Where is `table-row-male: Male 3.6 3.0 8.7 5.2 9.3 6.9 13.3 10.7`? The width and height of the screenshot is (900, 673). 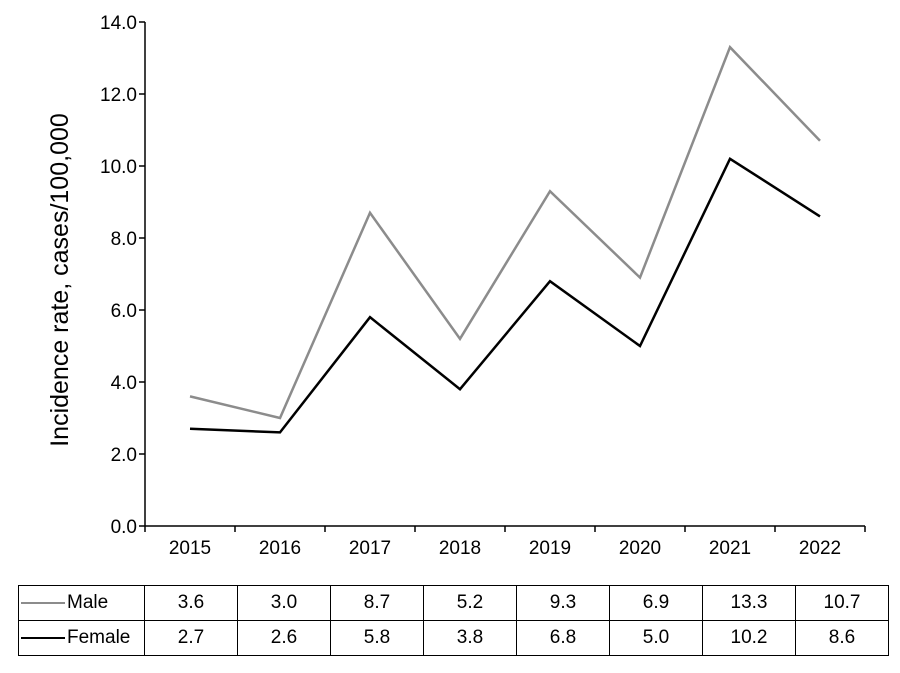
table-row-male: Male 3.6 3.0 8.7 5.2 9.3 6.9 13.3 10.7 is located at coordinates (453, 603).